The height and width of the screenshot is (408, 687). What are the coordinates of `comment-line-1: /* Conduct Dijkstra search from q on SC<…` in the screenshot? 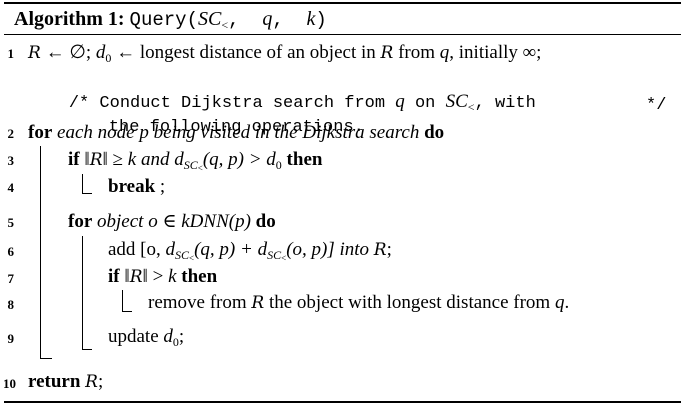 It's located at (282, 104).